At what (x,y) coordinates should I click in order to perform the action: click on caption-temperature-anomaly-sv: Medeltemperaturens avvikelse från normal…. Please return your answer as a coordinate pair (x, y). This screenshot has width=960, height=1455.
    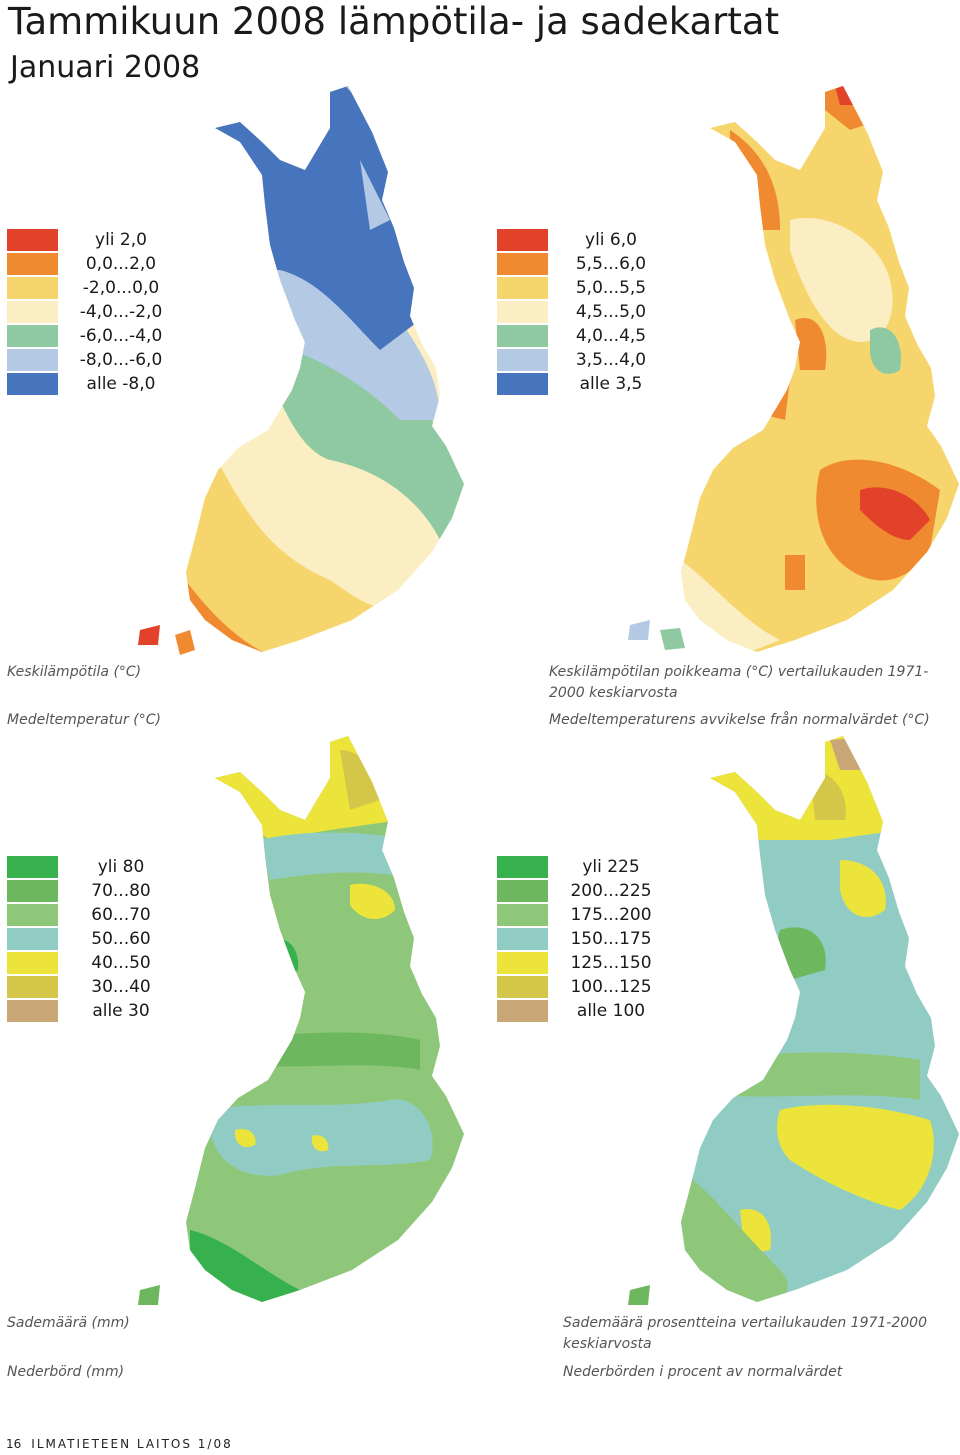
    Looking at the image, I should click on (739, 720).